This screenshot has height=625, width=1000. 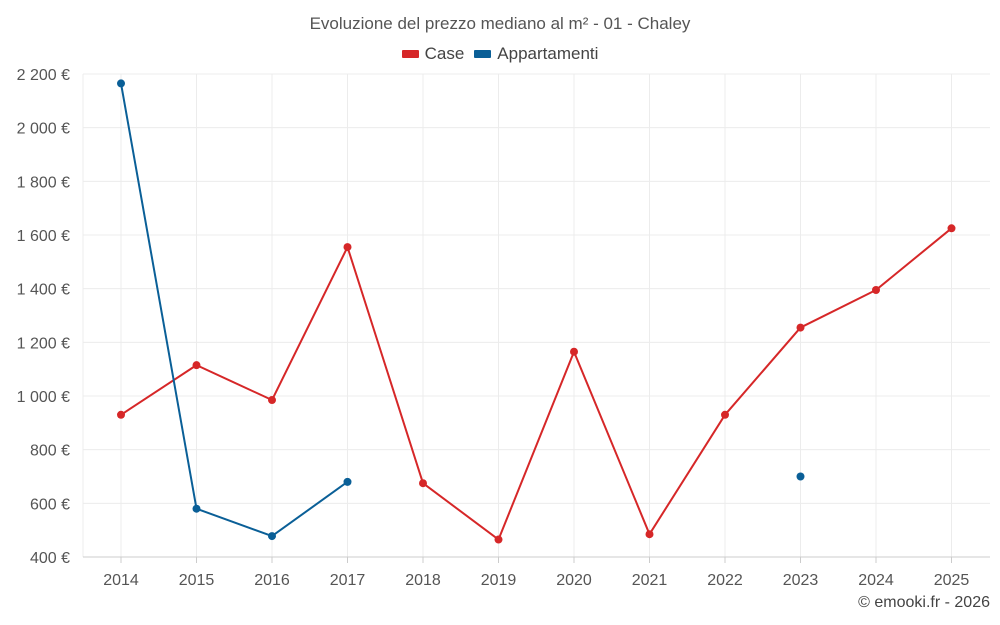 What do you see at coordinates (444, 53) in the screenshot?
I see `legend-label-case: Case` at bounding box center [444, 53].